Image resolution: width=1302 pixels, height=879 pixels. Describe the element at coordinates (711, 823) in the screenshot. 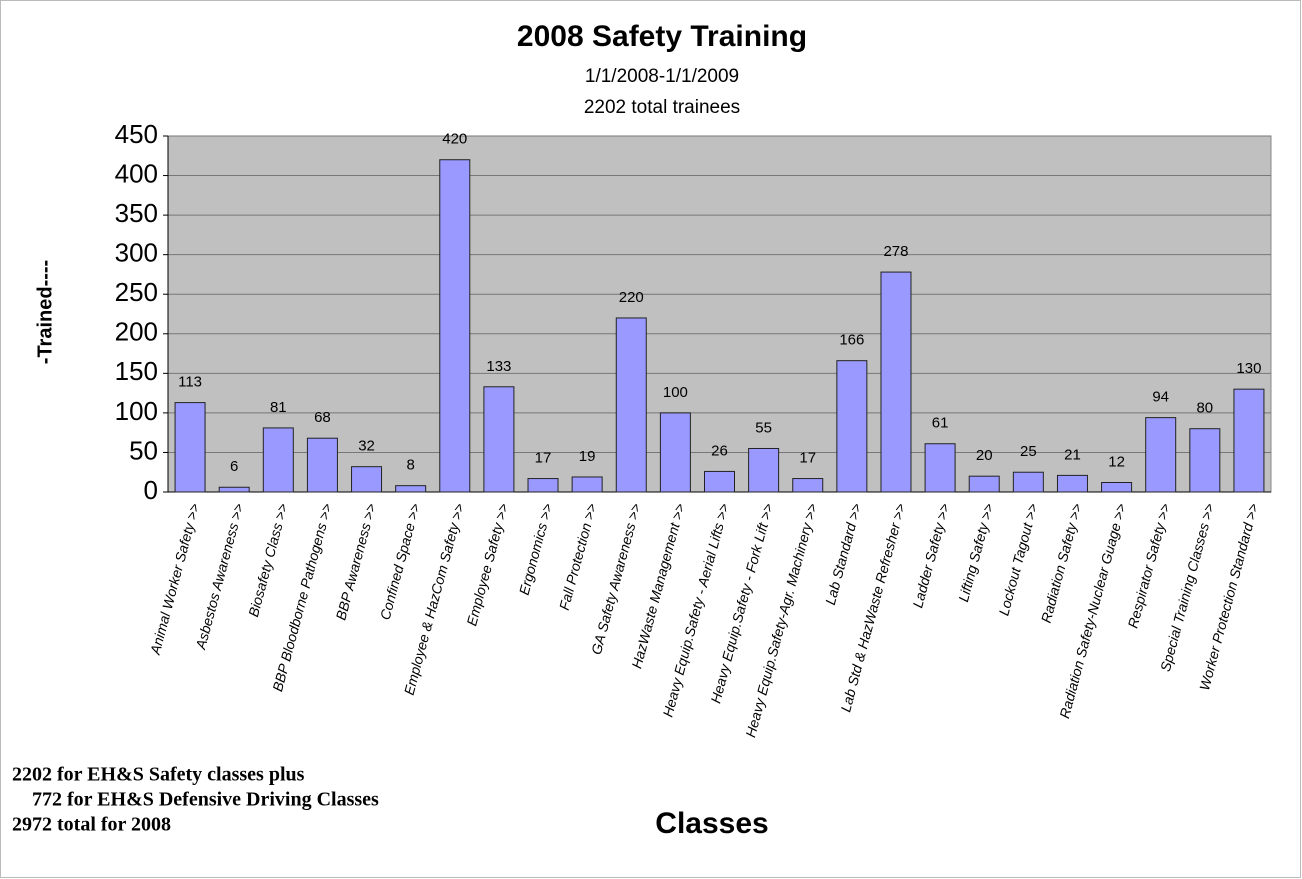

I see `x-axis-label: Classes` at that location.